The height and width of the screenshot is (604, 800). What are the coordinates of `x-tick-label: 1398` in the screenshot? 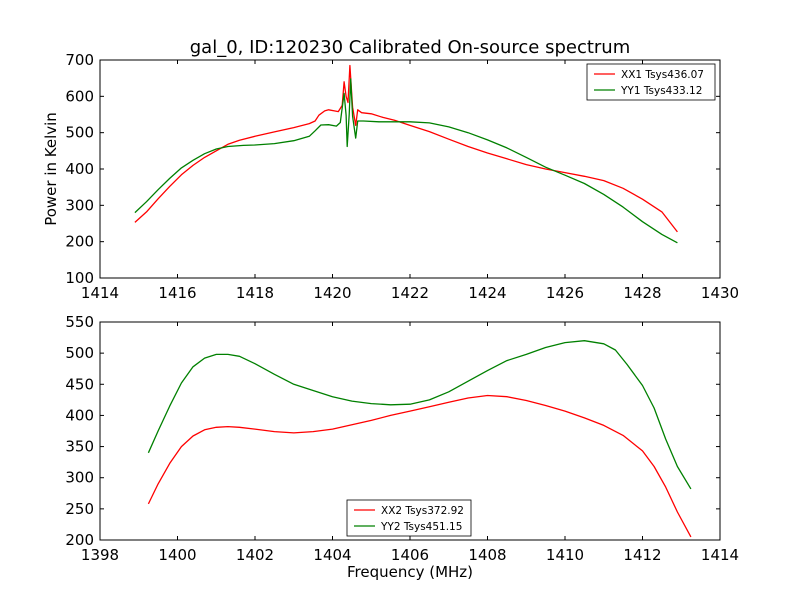 It's located at (100, 555).